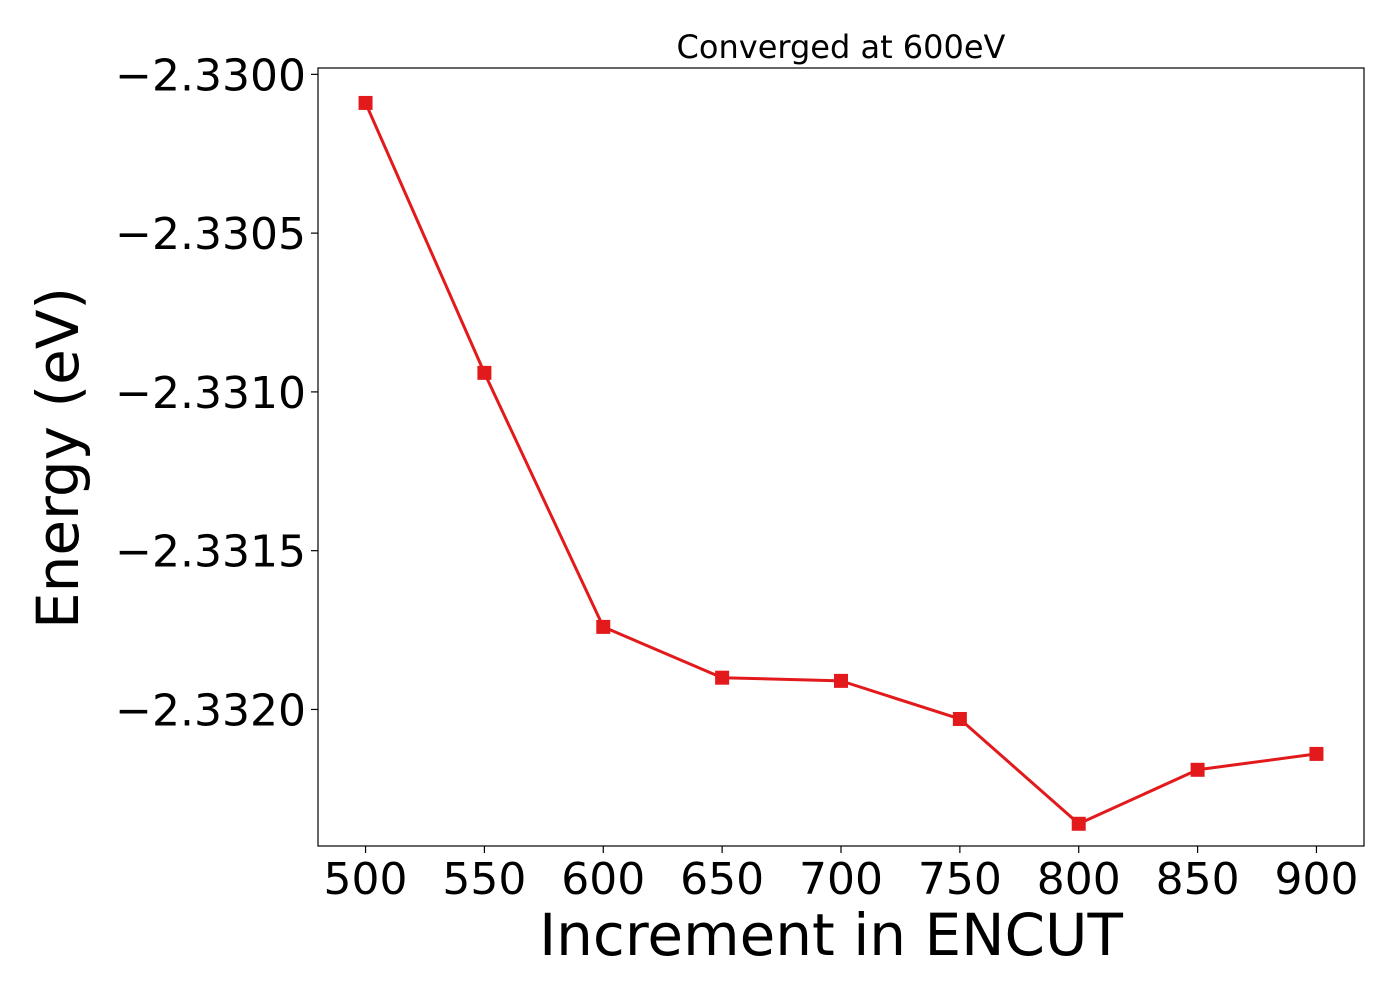  Describe the element at coordinates (841, 879) in the screenshot. I see `x-tick-label: 700` at that location.